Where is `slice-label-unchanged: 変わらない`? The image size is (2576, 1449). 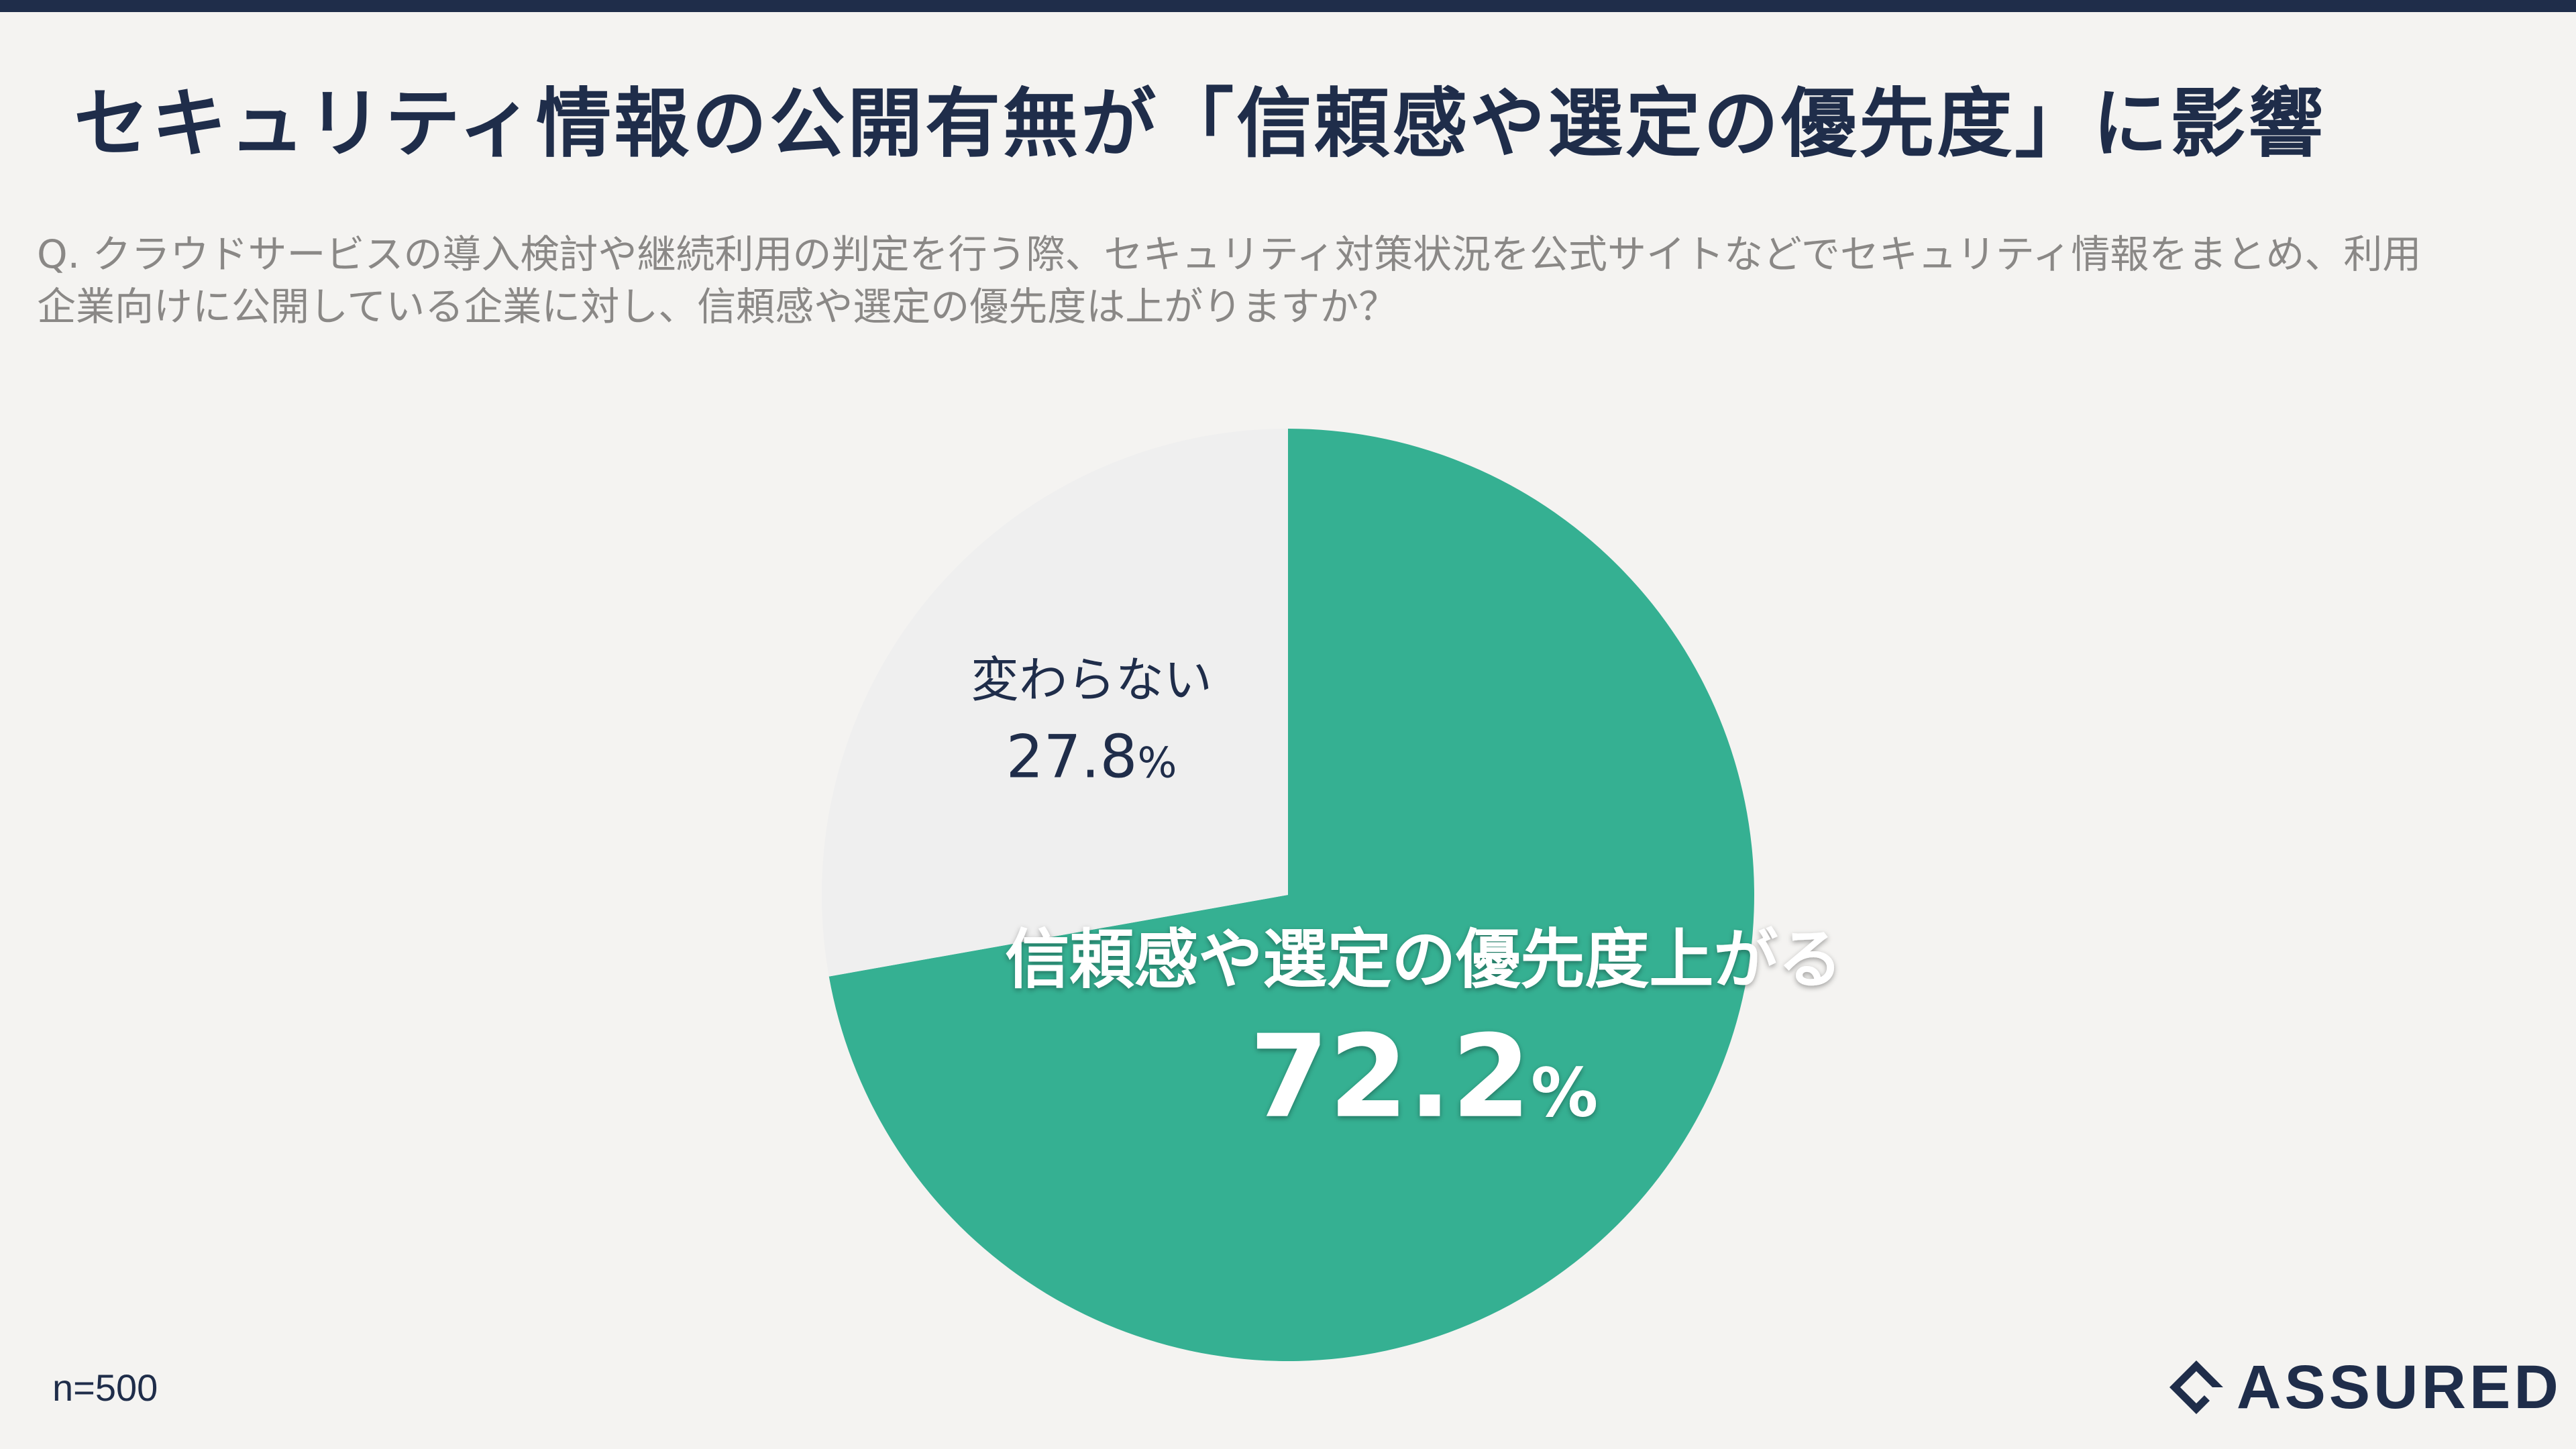 slice-label-unchanged: 変わらない is located at coordinates (1091, 679).